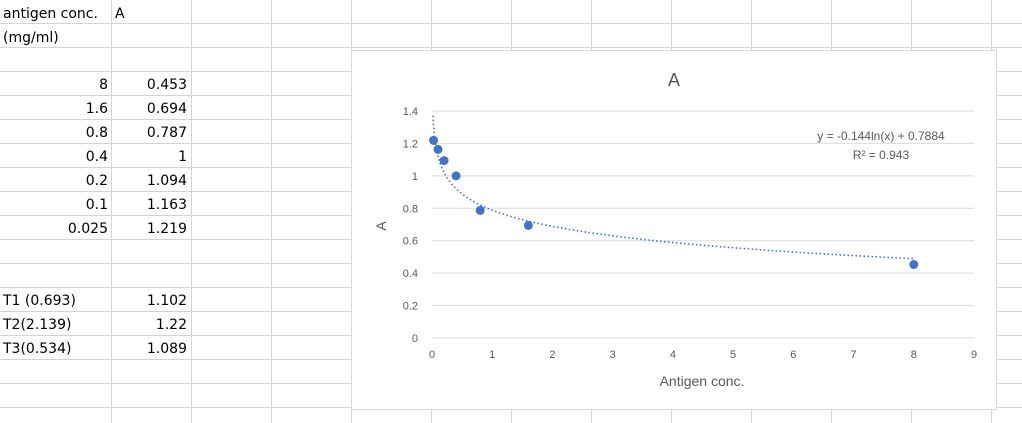 This screenshot has width=1022, height=423. What do you see at coordinates (166, 301) in the screenshot?
I see `cell-test-absorbance: 1.102` at bounding box center [166, 301].